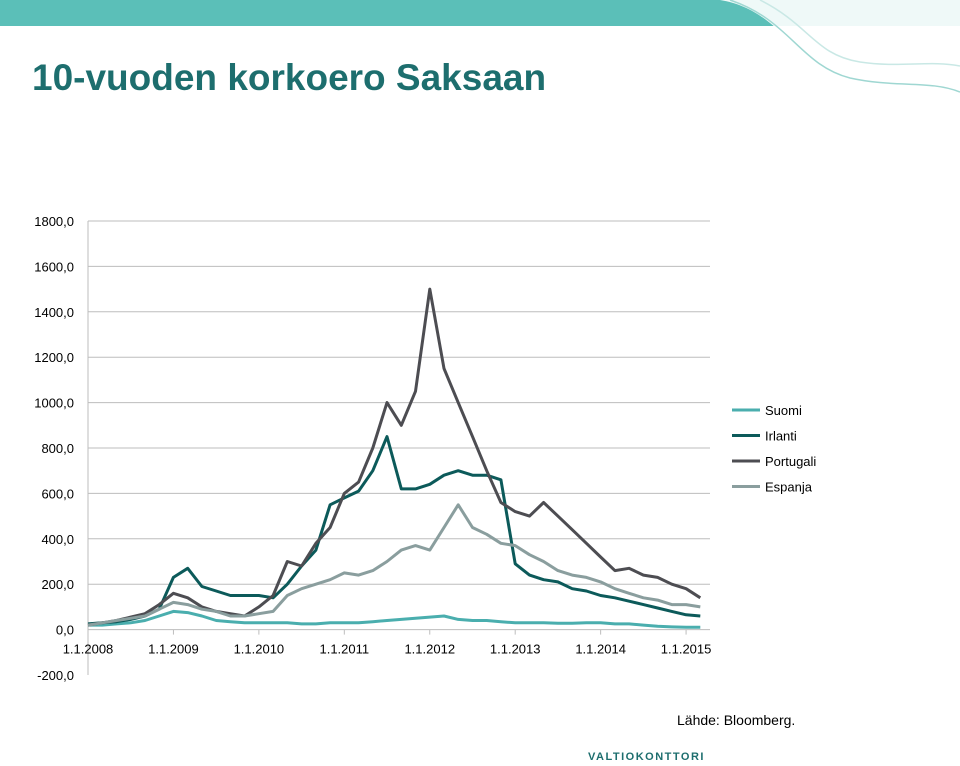  What do you see at coordinates (783, 410) in the screenshot?
I see `legend-label: Suomi` at bounding box center [783, 410].